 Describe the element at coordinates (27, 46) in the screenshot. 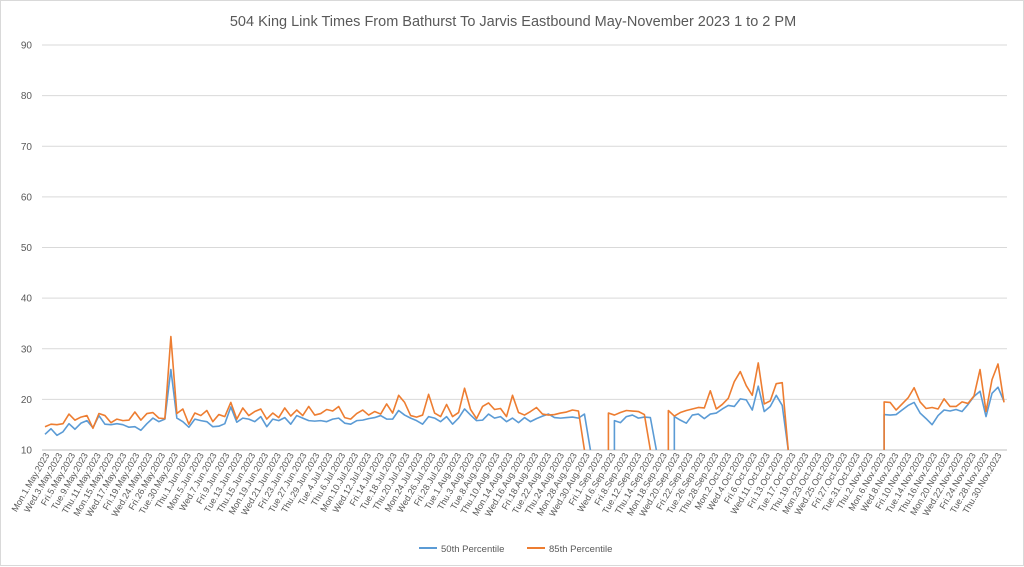

I see `y-tick-label: 90` at that location.